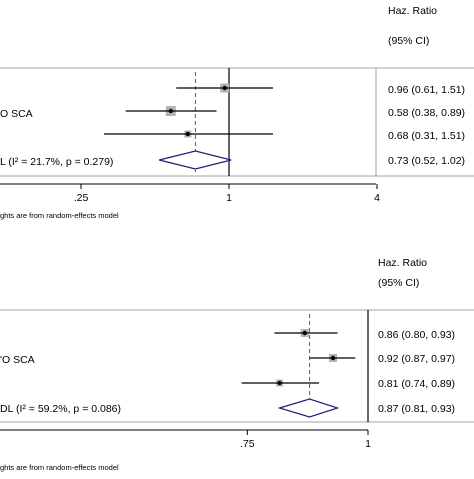  Describe the element at coordinates (416, 335) in the screenshot. I see `bottom-estimate-text: 0.86 (0.80, 0.93)` at that location.